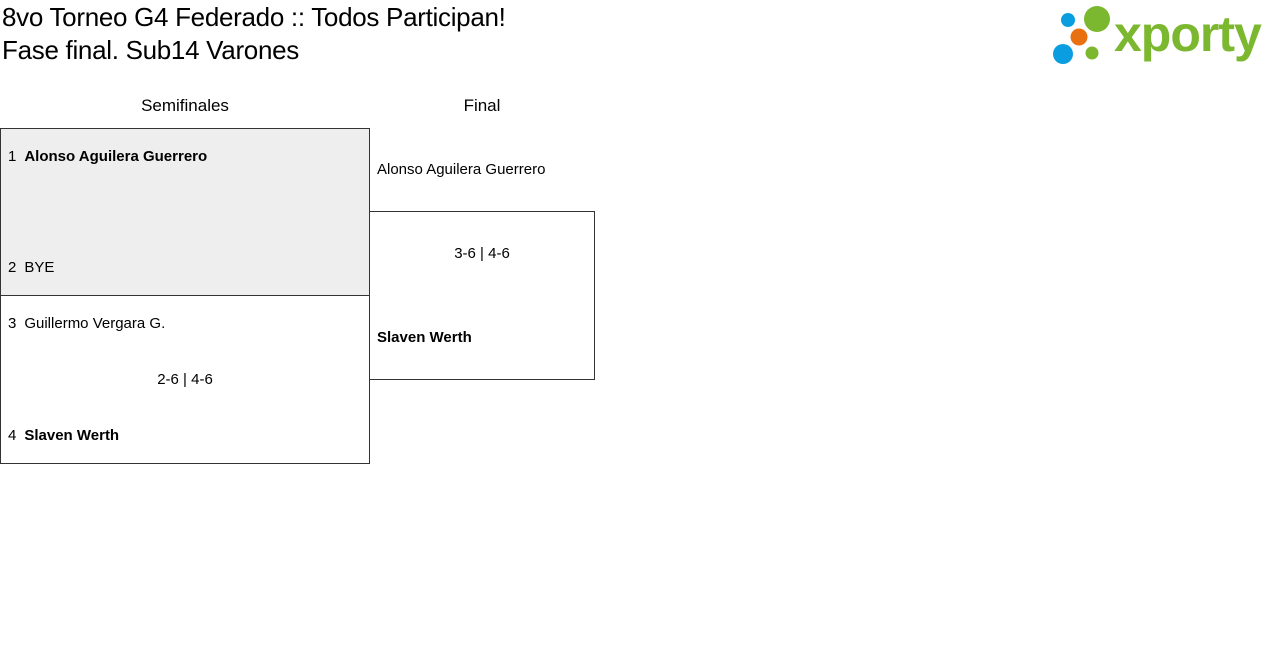 This screenshot has height=661, width=1280. Describe the element at coordinates (72, 435) in the screenshot. I see `player-name: Slaven Werth` at that location.